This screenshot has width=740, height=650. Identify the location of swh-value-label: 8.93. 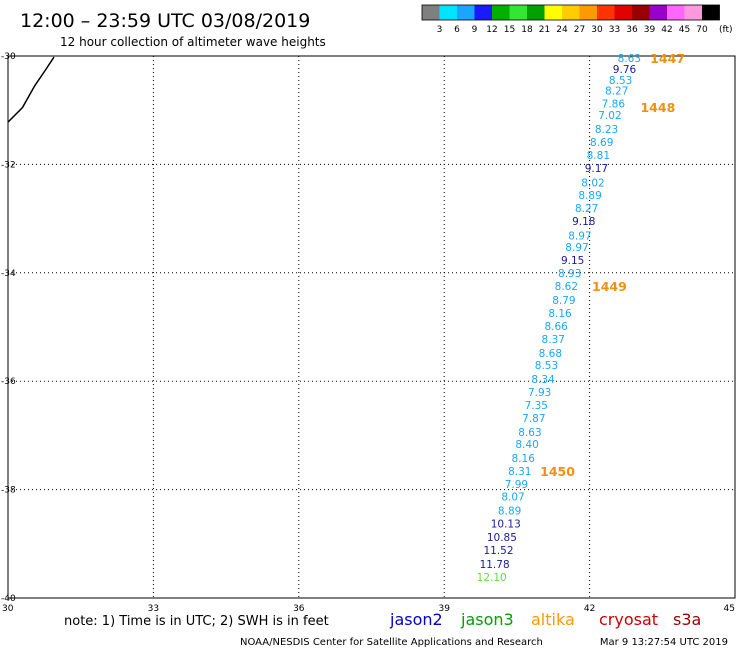
(569, 274).